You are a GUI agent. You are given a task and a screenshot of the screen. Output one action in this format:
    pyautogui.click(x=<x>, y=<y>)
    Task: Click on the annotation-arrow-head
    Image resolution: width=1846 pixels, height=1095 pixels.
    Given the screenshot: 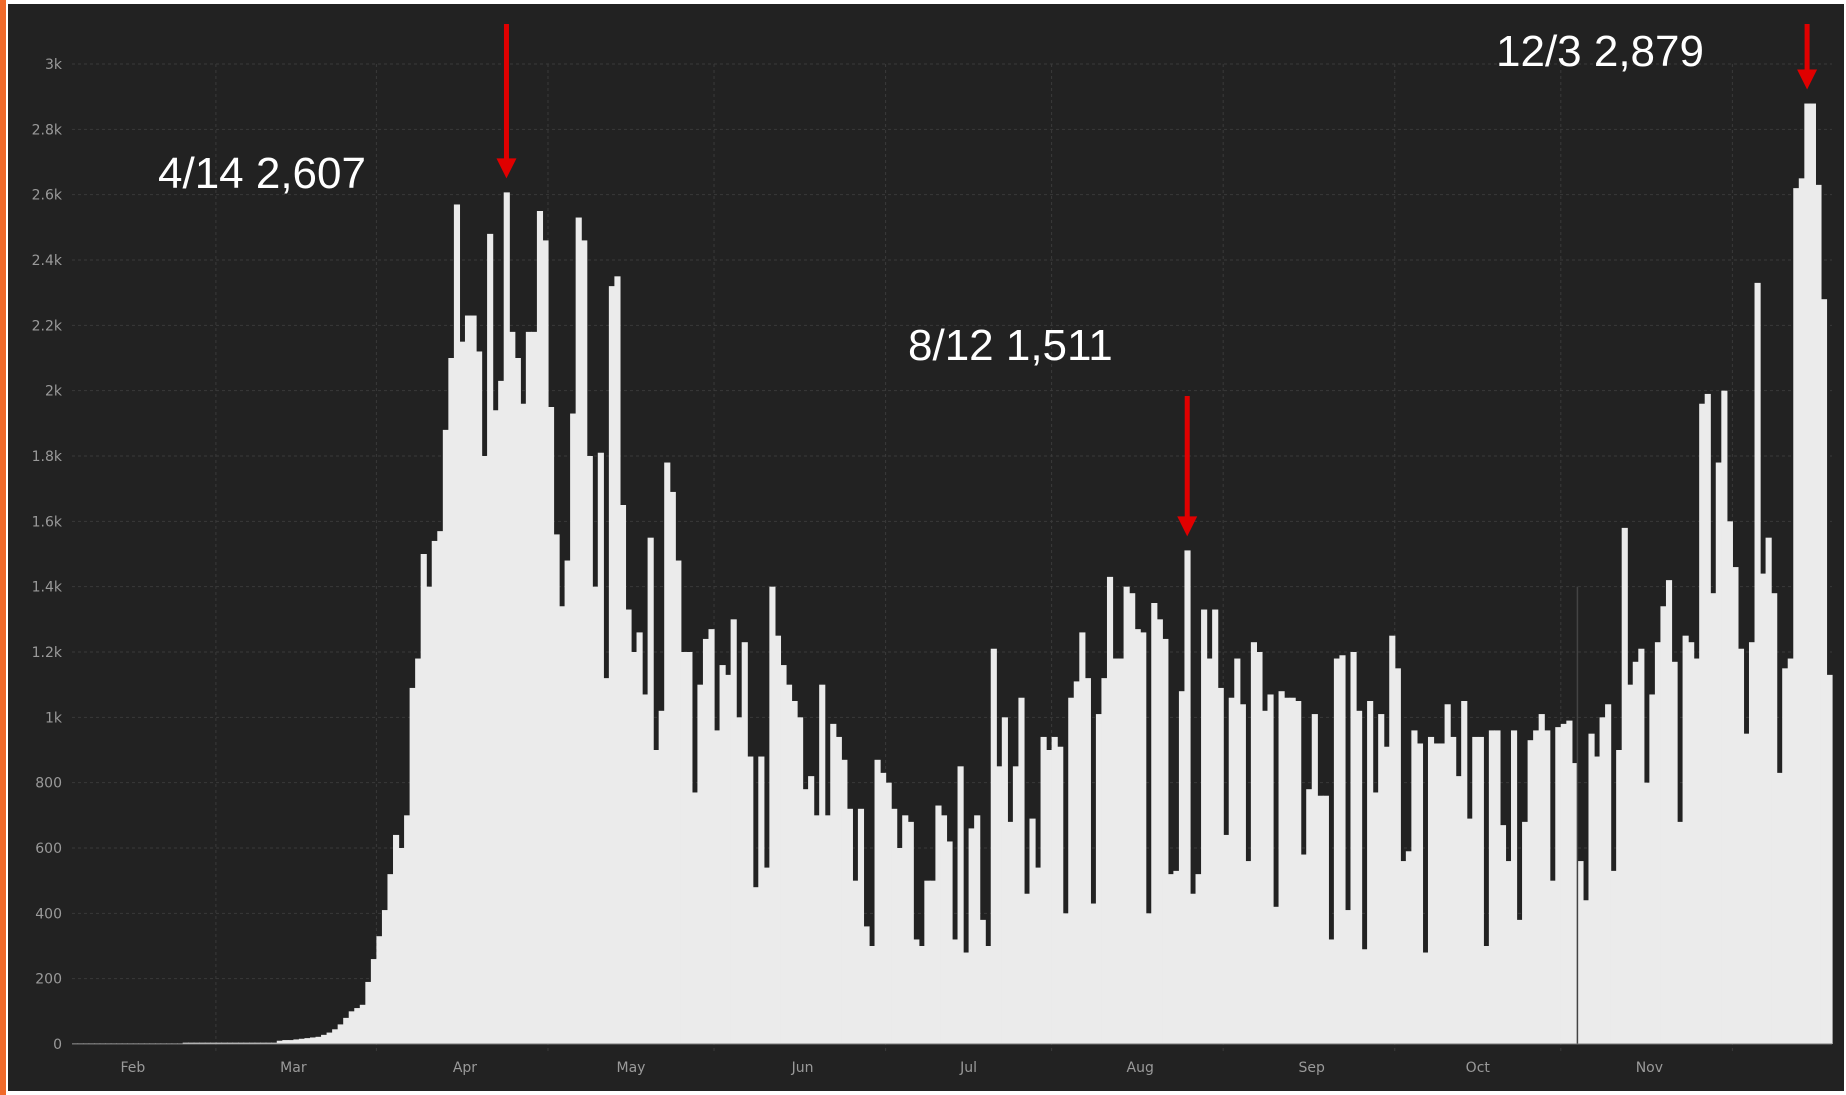 What is the action you would take?
    pyautogui.click(x=506, y=168)
    